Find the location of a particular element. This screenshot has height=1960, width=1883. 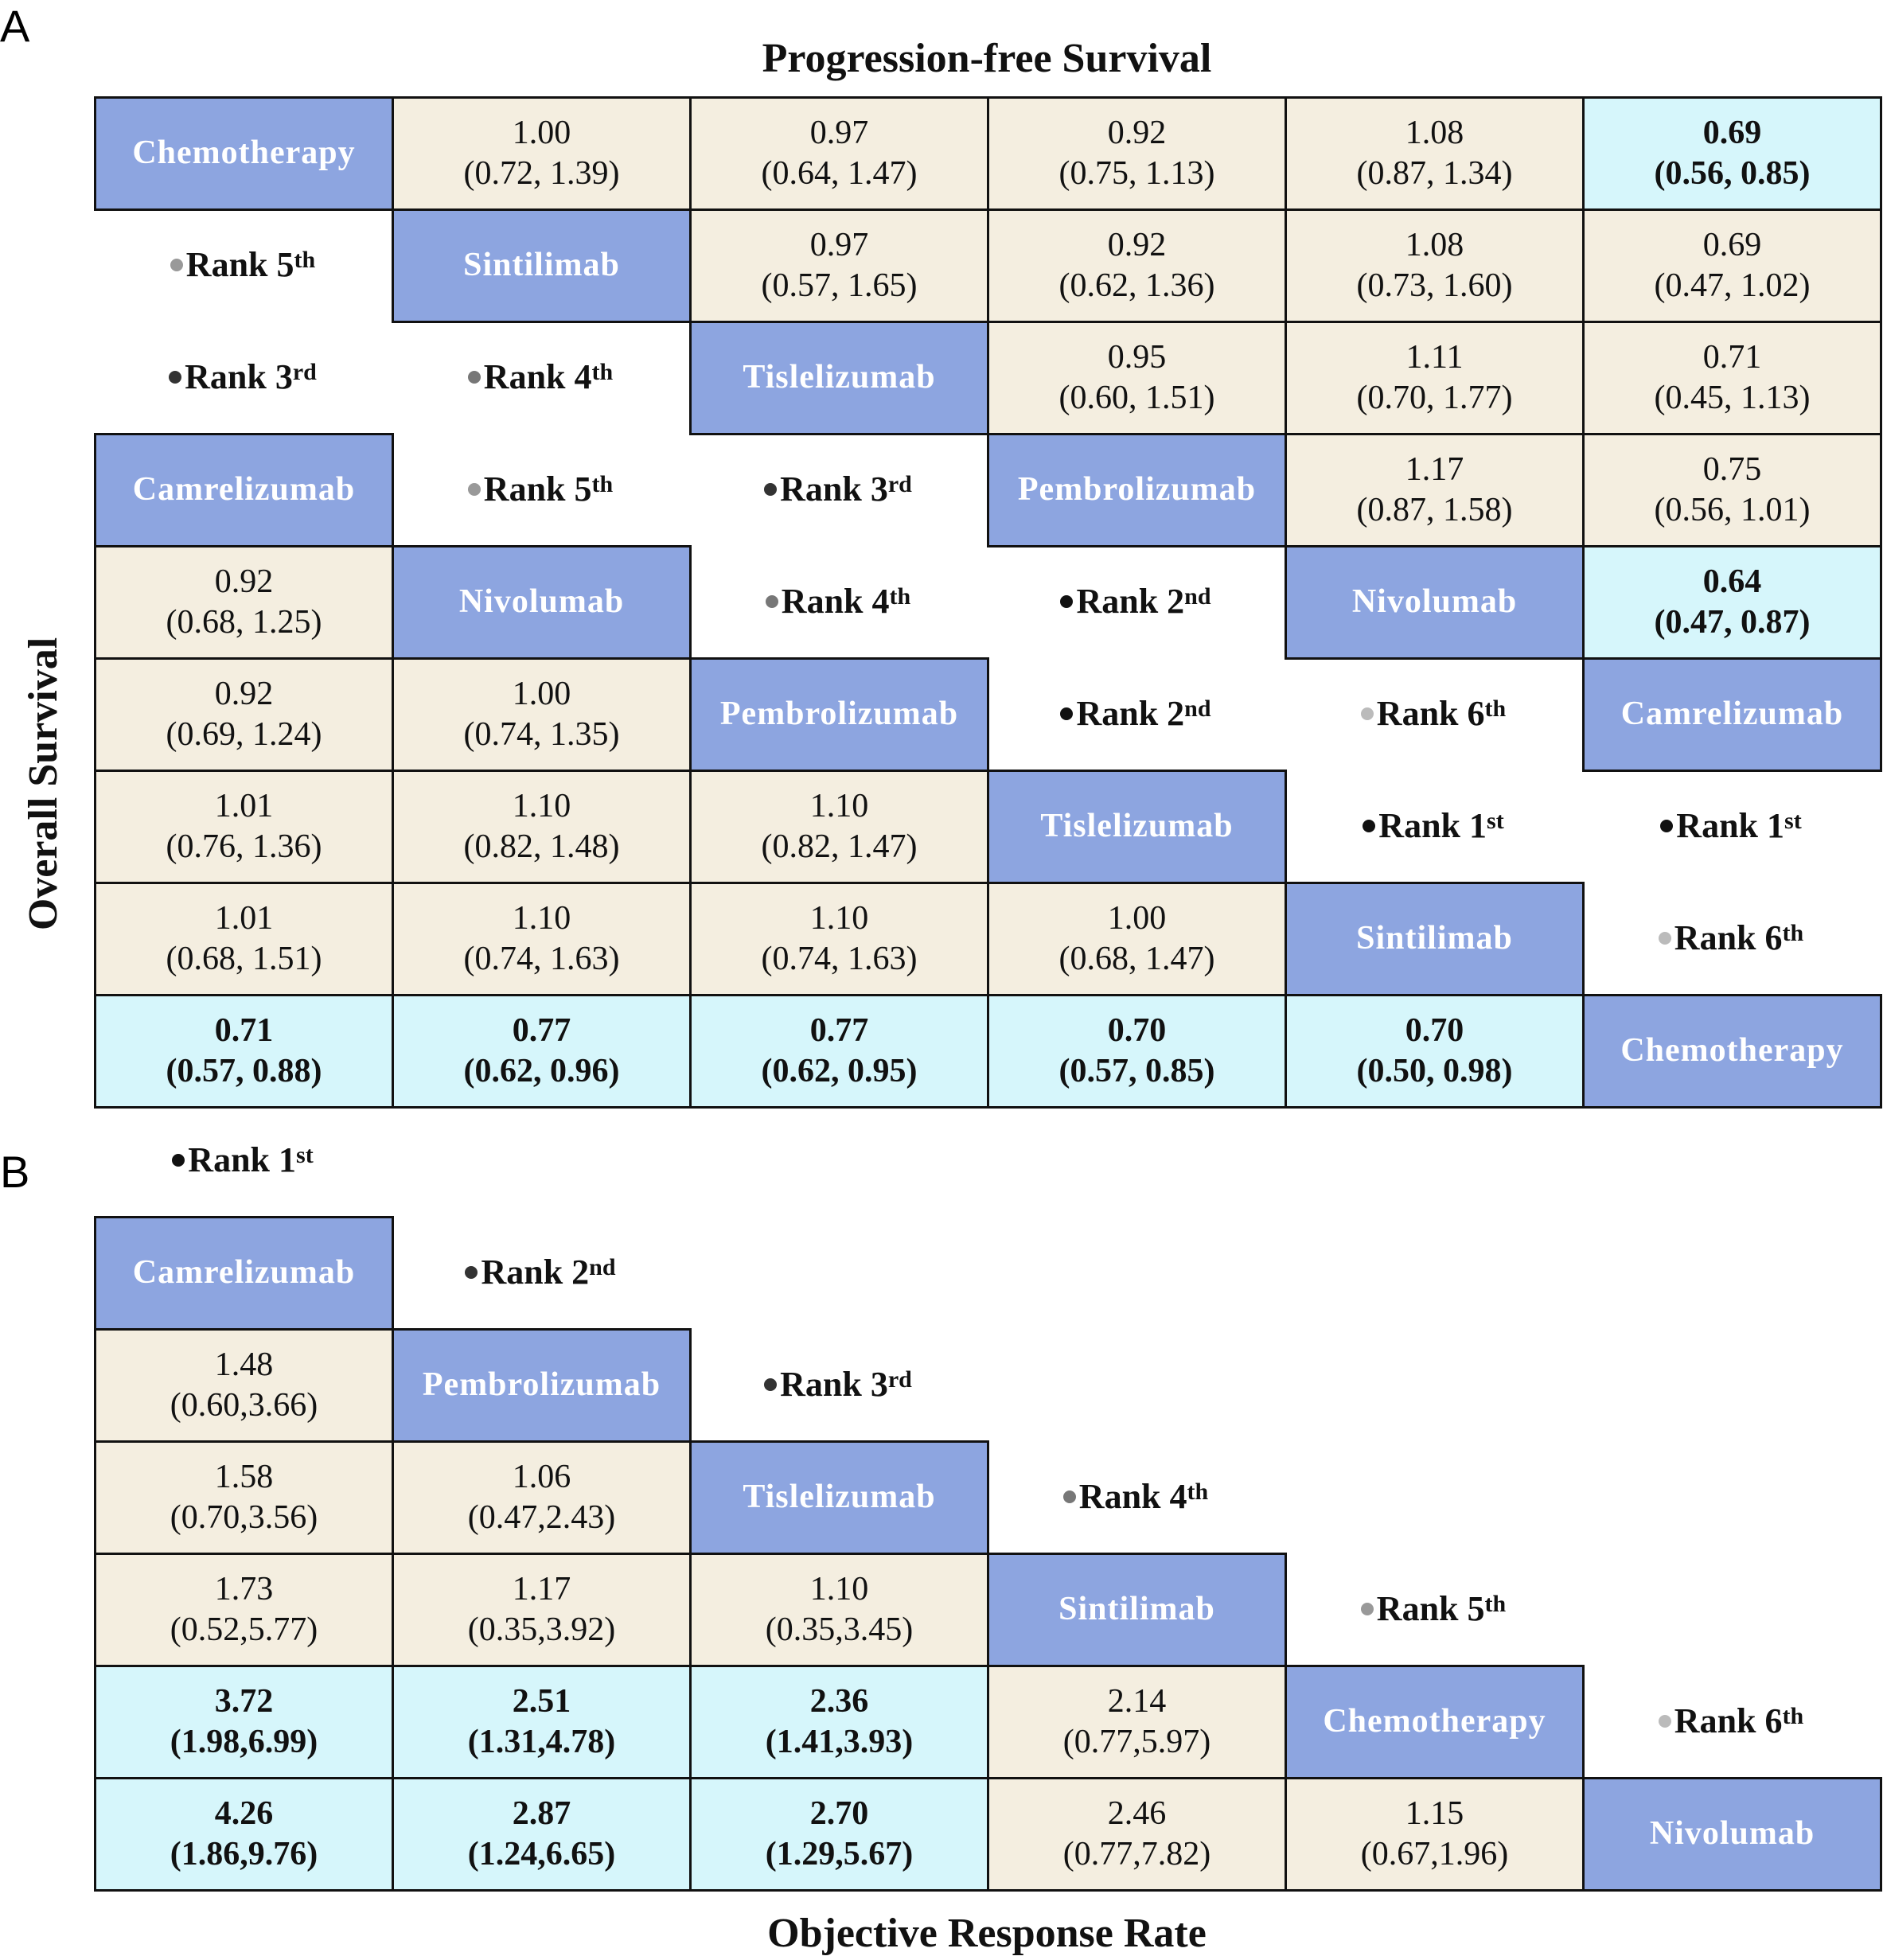

treatment-cell-os: Sintilimab is located at coordinates (1435, 939).